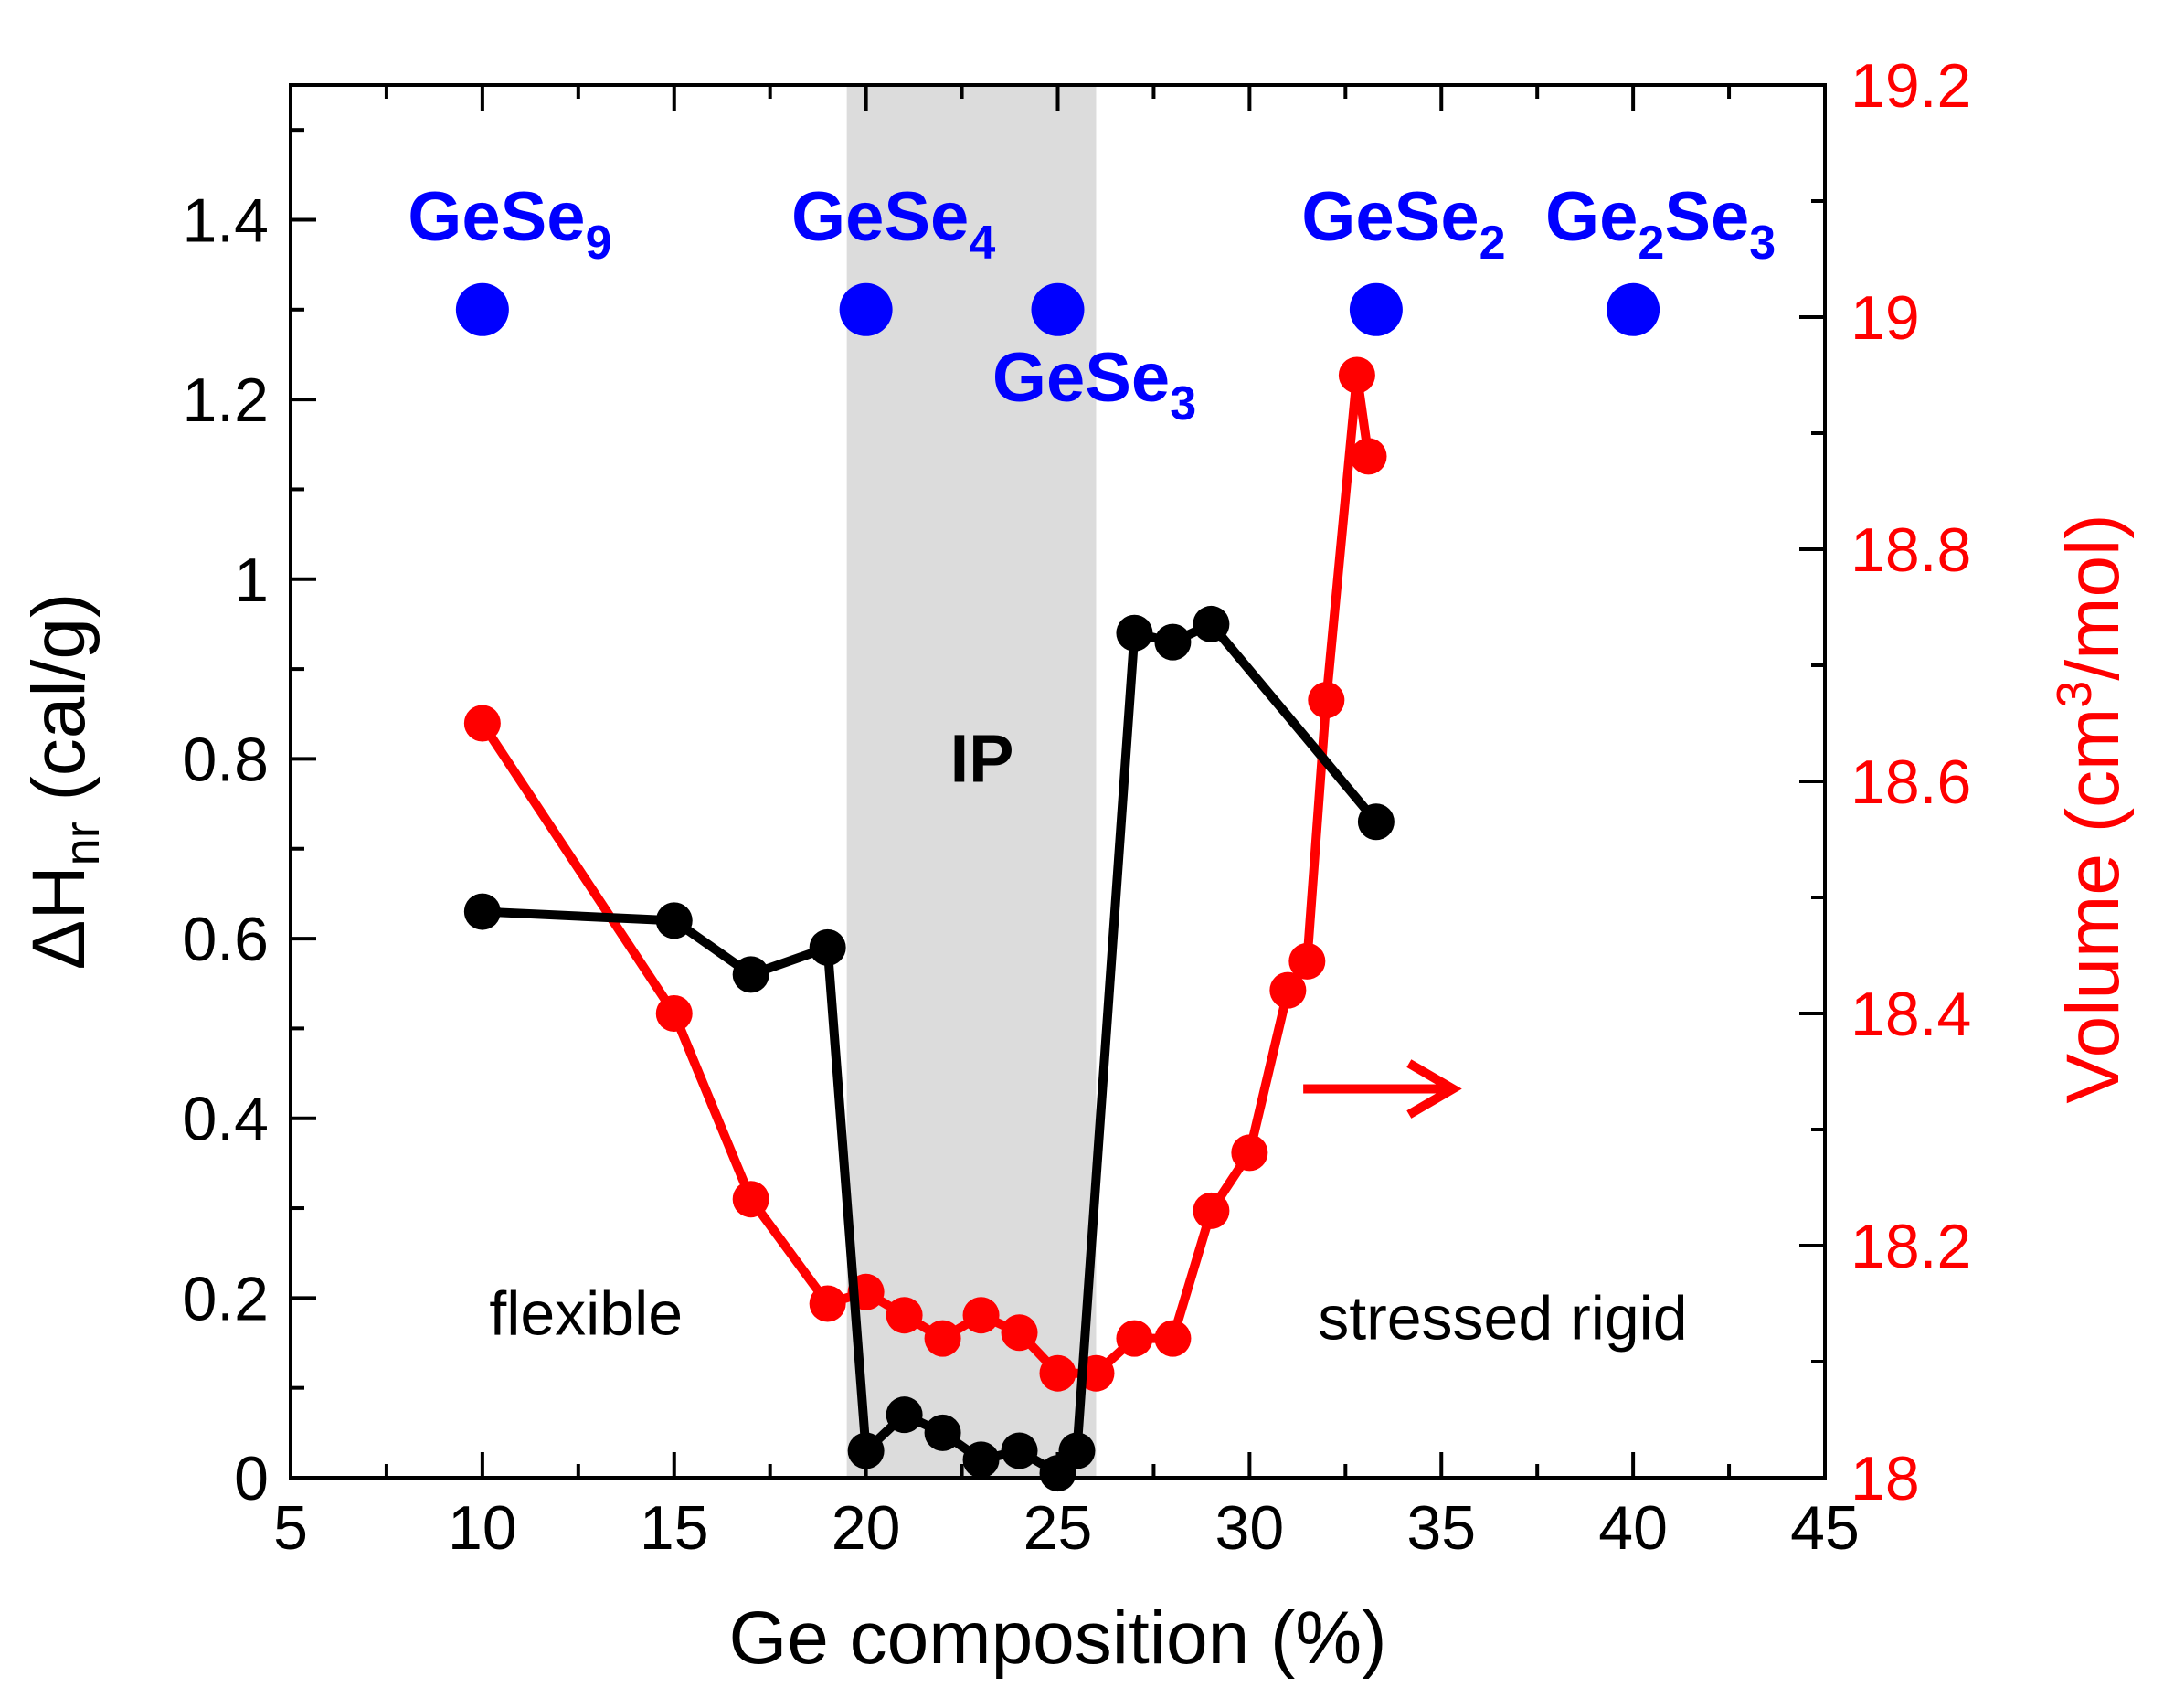  I want to click on y2-tick-label: 18.8, so click(1911, 550).